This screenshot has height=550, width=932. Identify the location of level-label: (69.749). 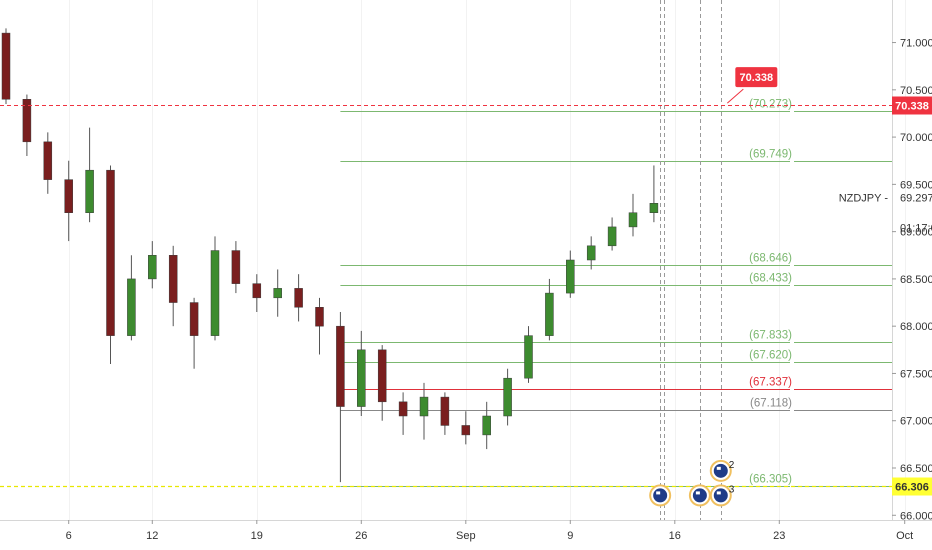
(770, 155).